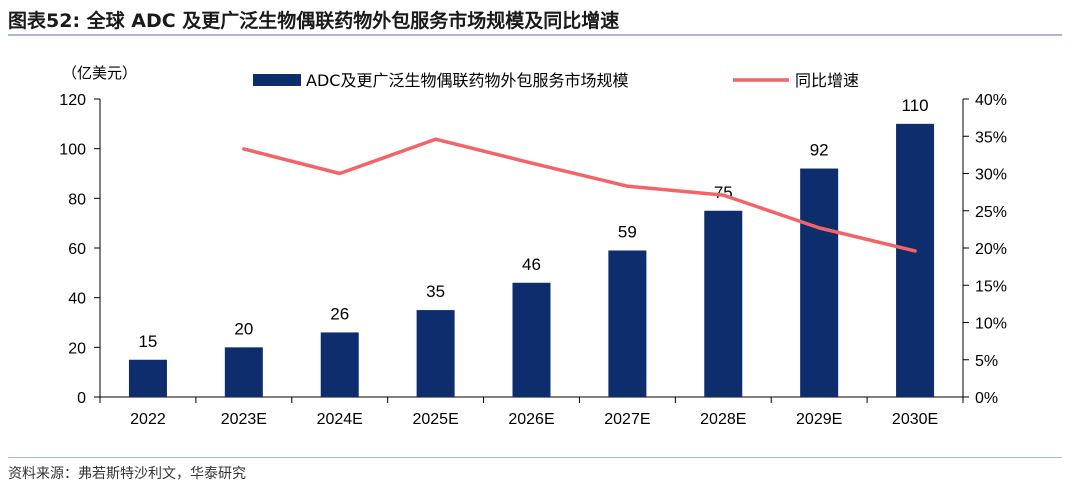 The image size is (1080, 494). Describe the element at coordinates (147, 341) in the screenshot. I see `bar-value-label: 15` at that location.